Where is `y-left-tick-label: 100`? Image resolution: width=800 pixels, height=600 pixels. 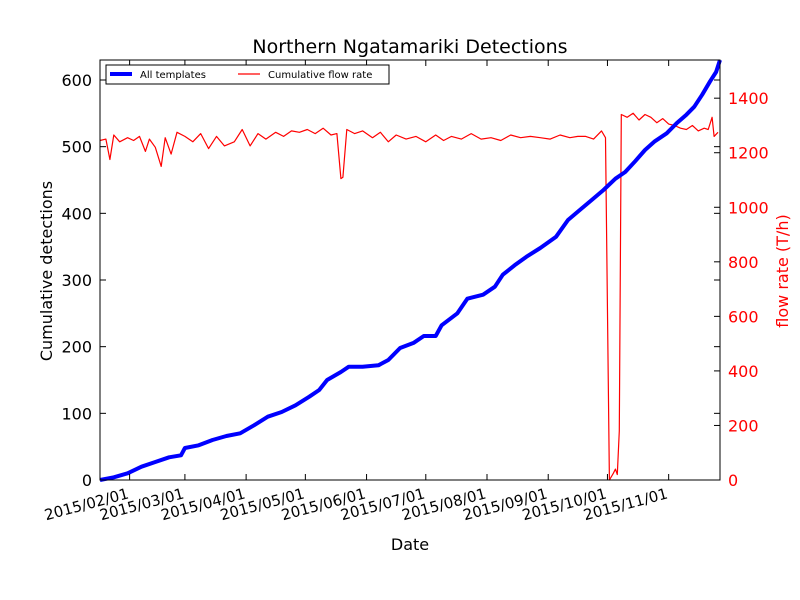 y-left-tick-label: 100 is located at coordinates (76, 413).